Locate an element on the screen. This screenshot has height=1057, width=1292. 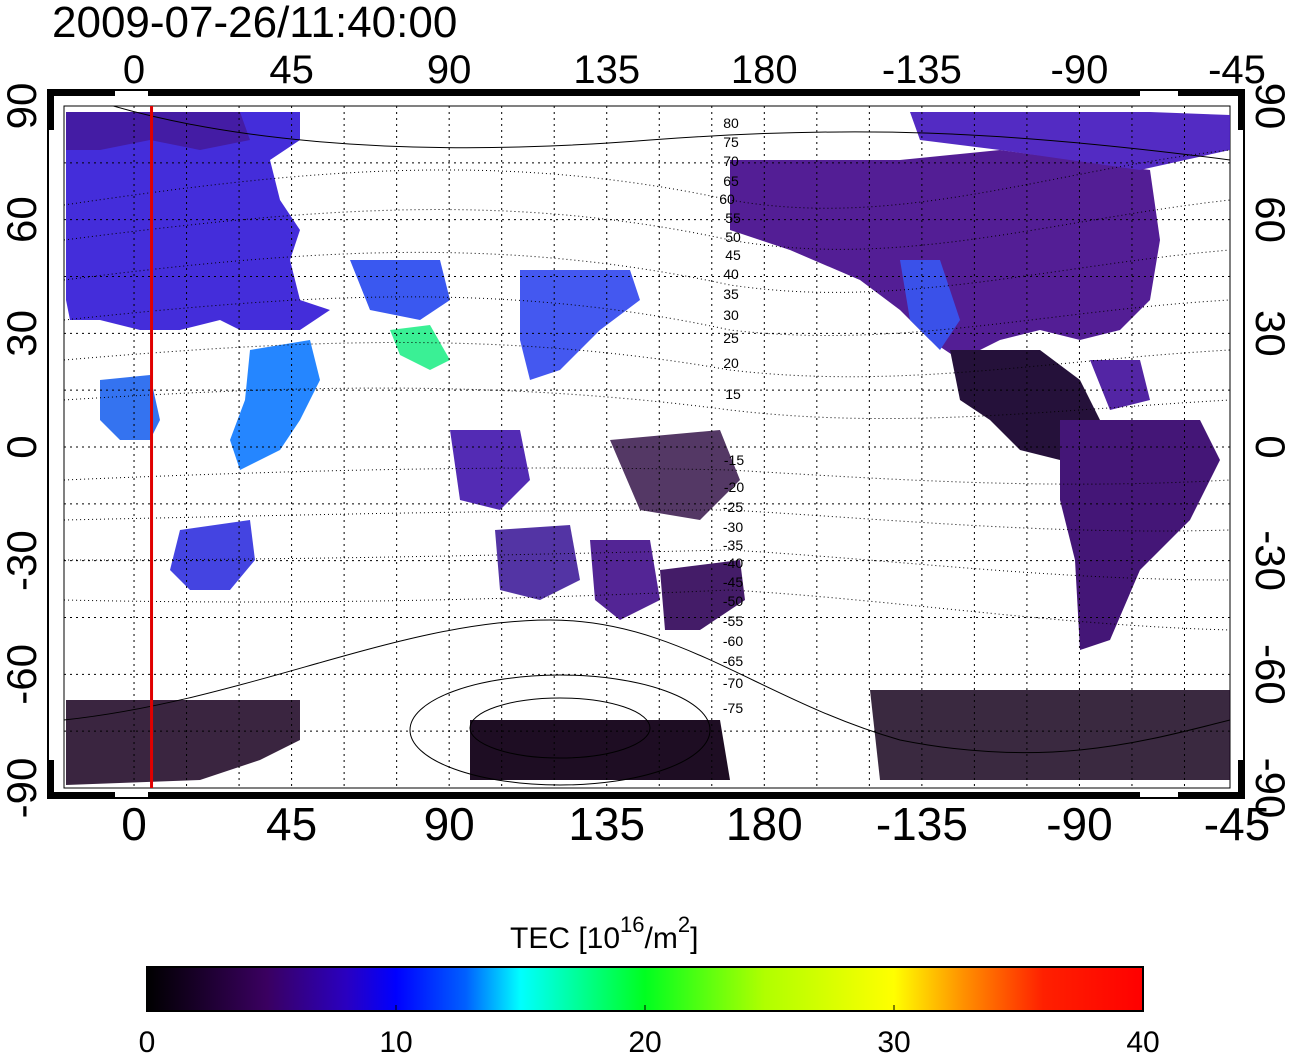
contour-label: -60 is located at coordinates (733, 641).